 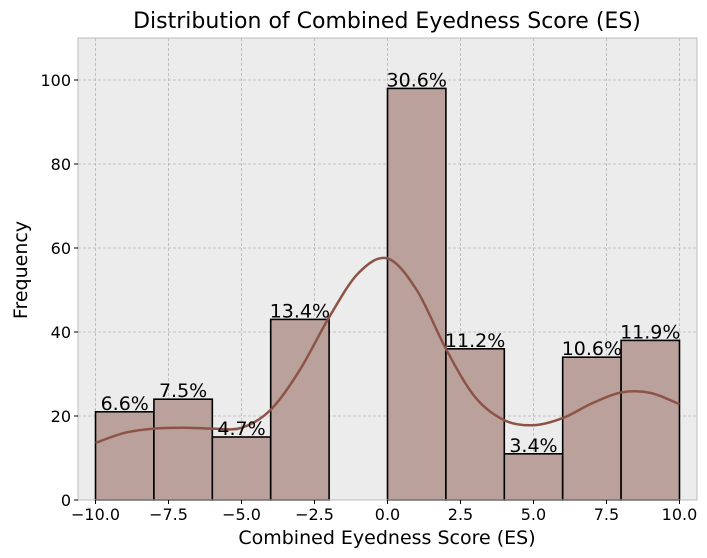 I want to click on y-axis-label: Frequency, so click(x=21, y=270).